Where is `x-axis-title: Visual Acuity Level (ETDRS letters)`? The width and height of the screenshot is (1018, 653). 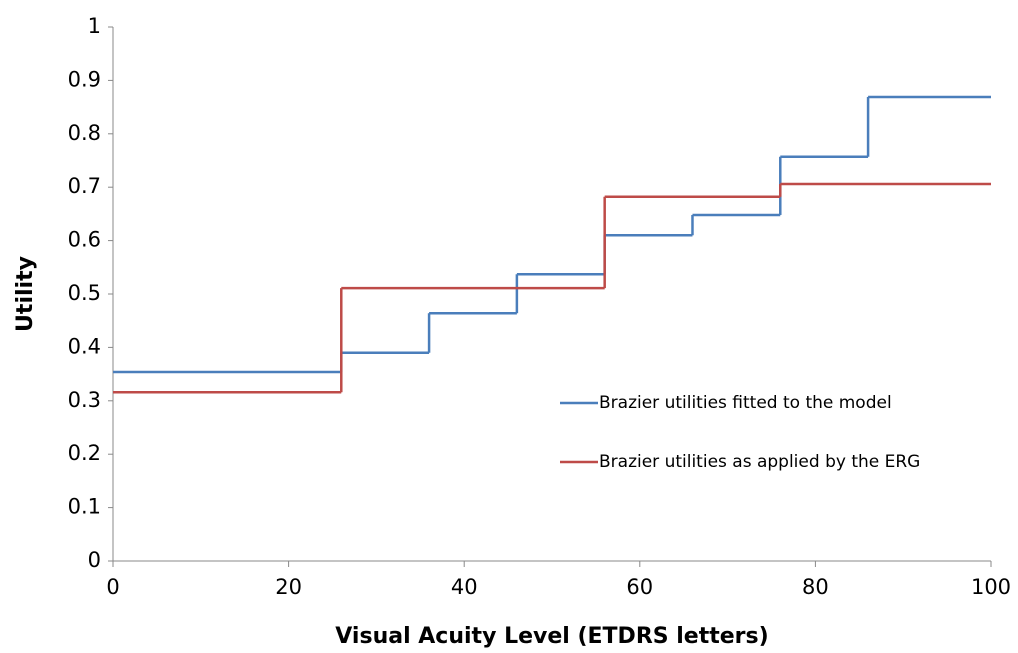
x-axis-title: Visual Acuity Level (ETDRS letters) is located at coordinates (551, 636).